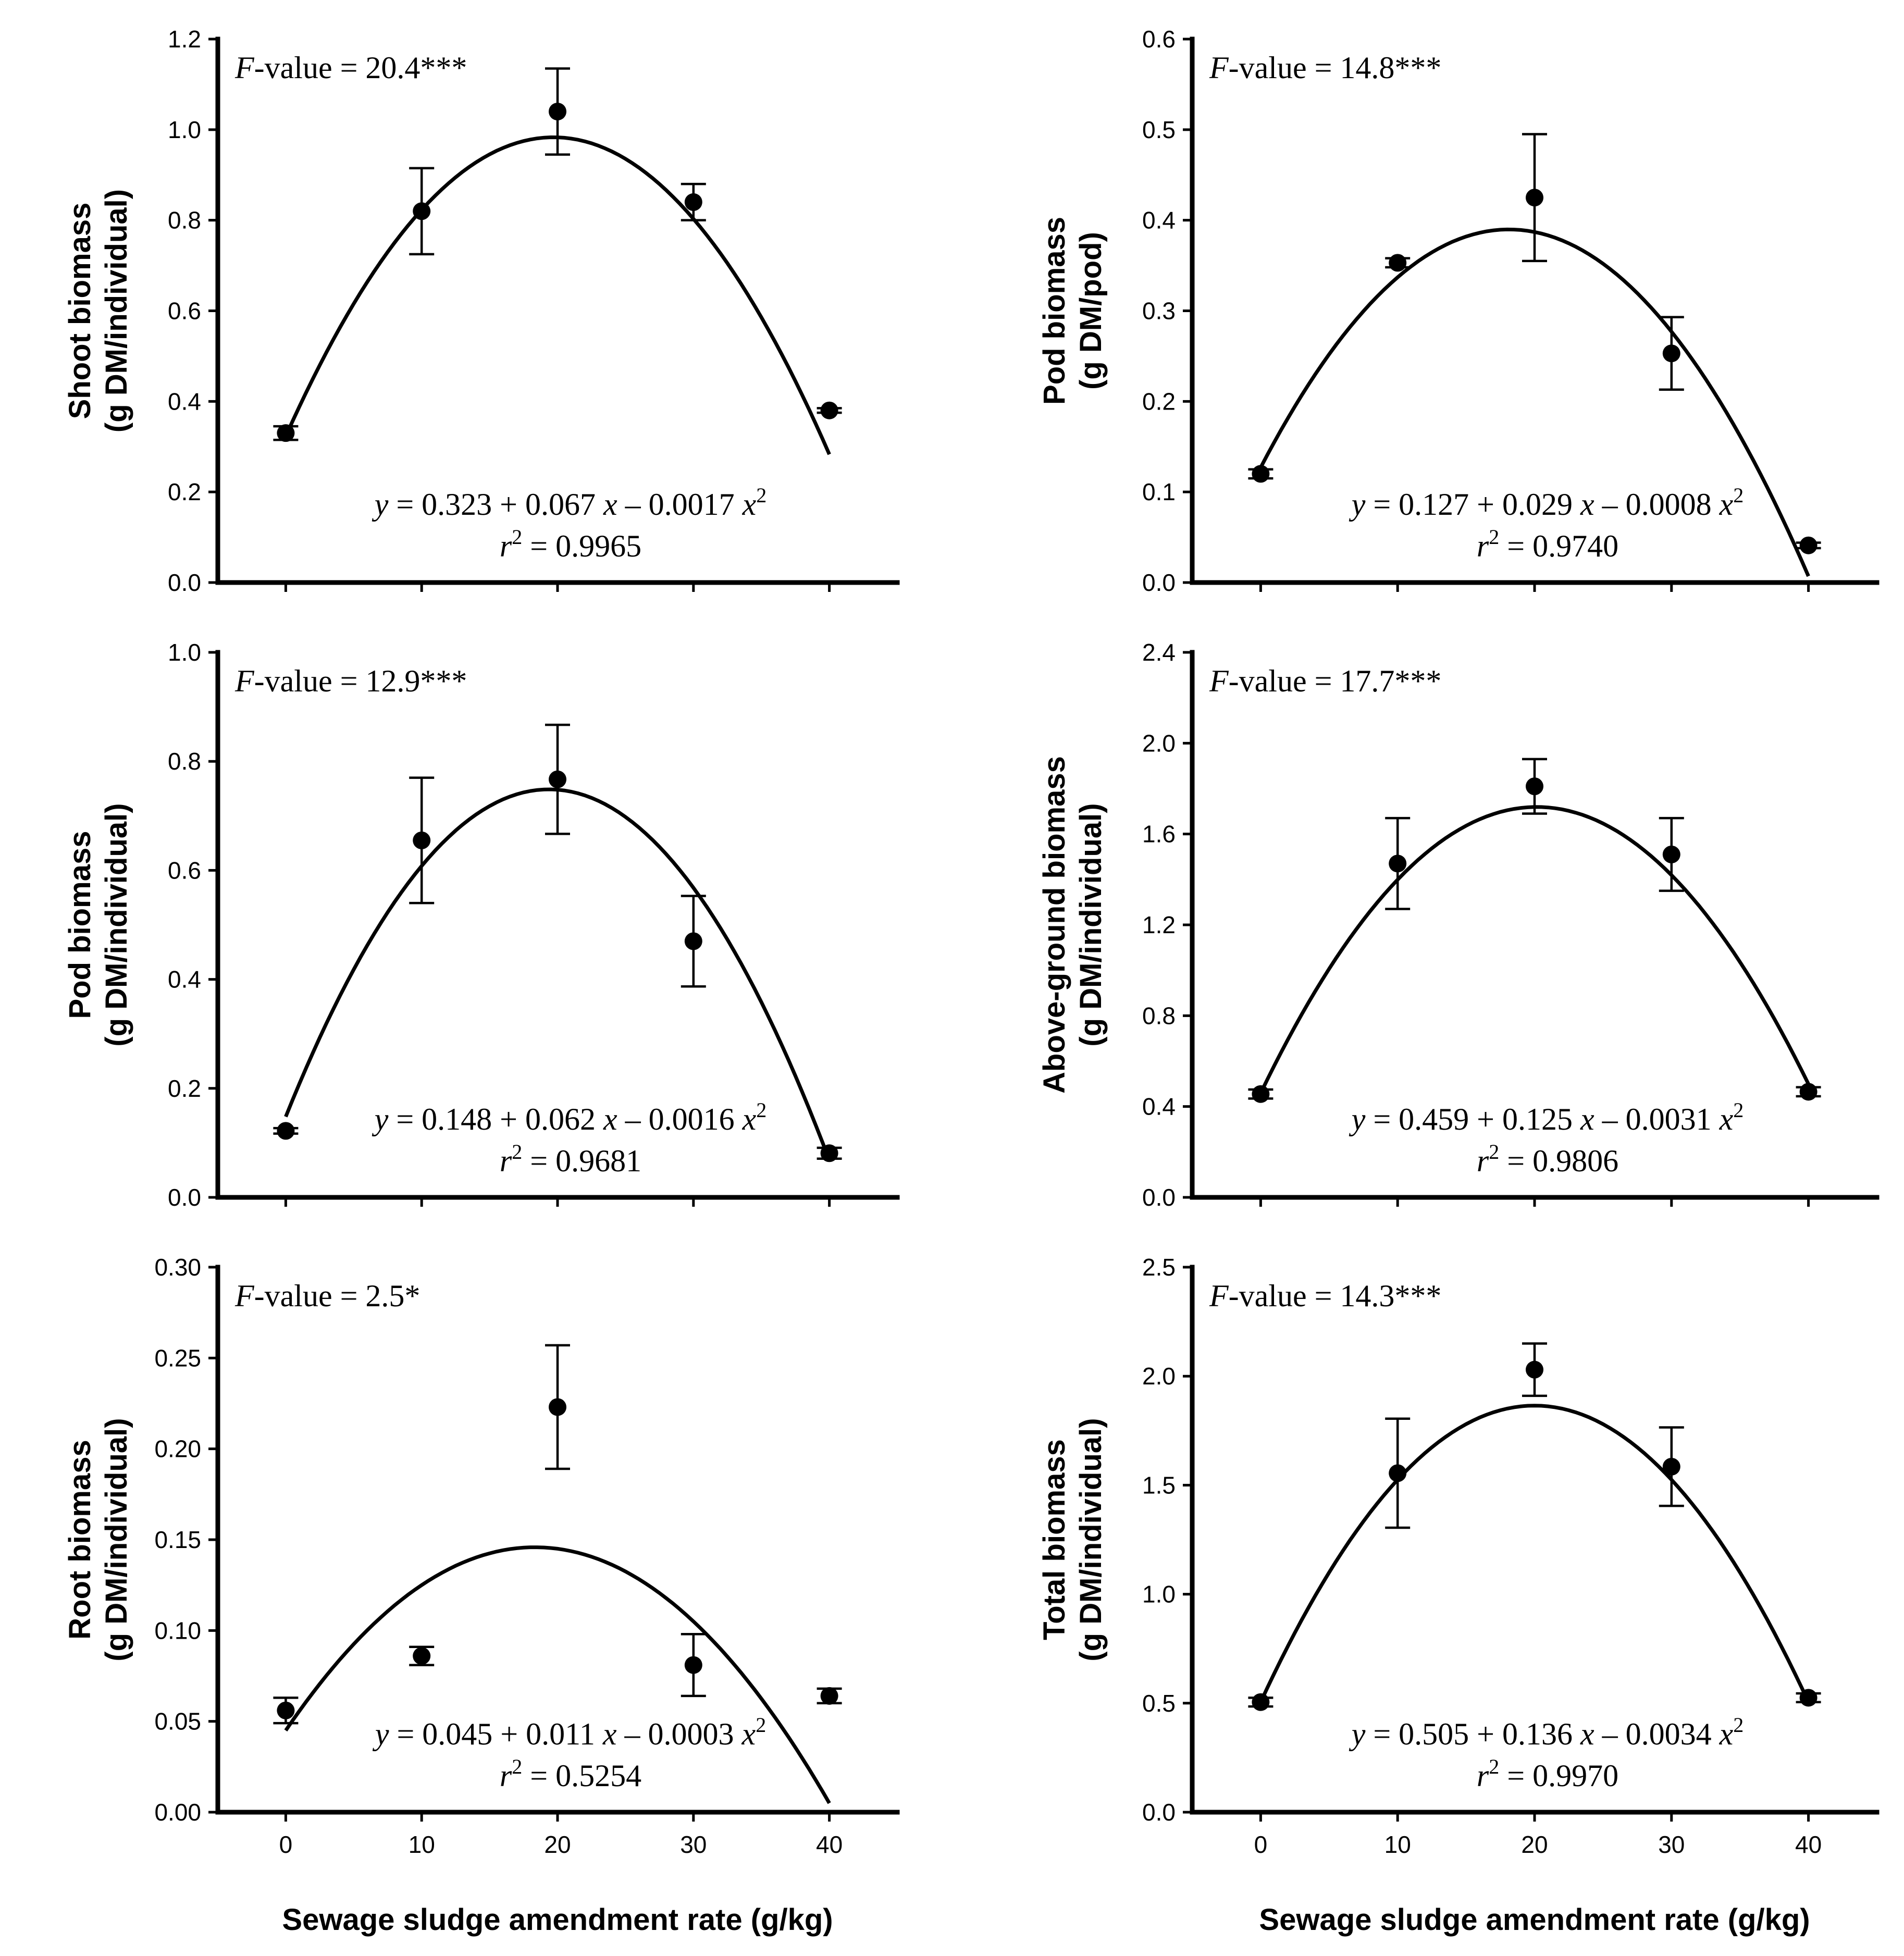  What do you see at coordinates (1159, 925) in the screenshot?
I see `y-tick-label: 1.2` at bounding box center [1159, 925].